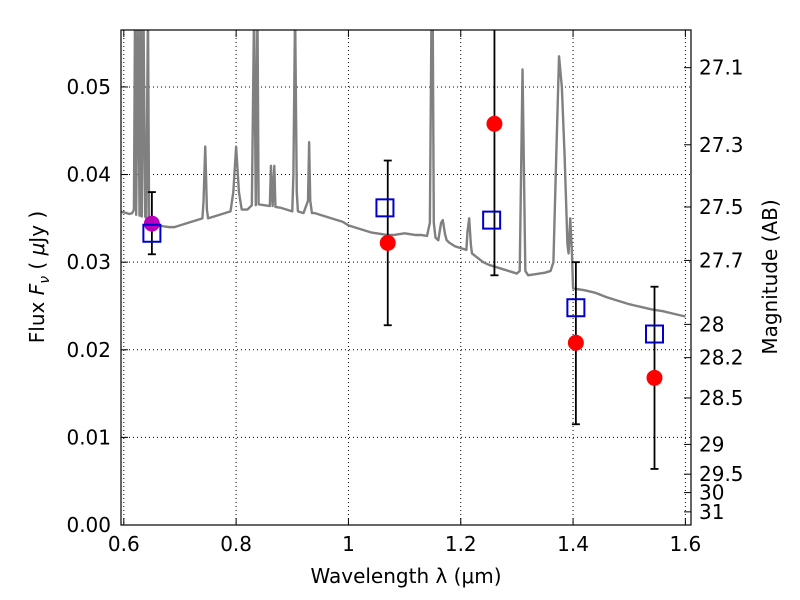 This screenshot has width=800, height=600. I want to click on right-tick-label: 27.1, so click(721, 68).